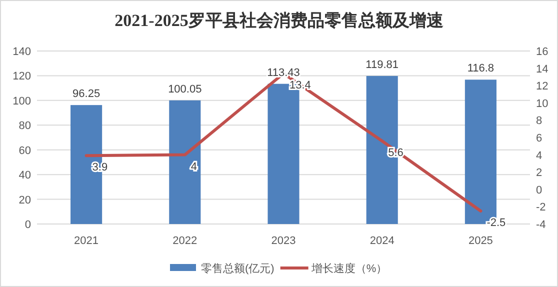 The width and height of the screenshot is (558, 287). Describe the element at coordinates (194, 166) in the screenshot. I see `data-label: 4` at that location.